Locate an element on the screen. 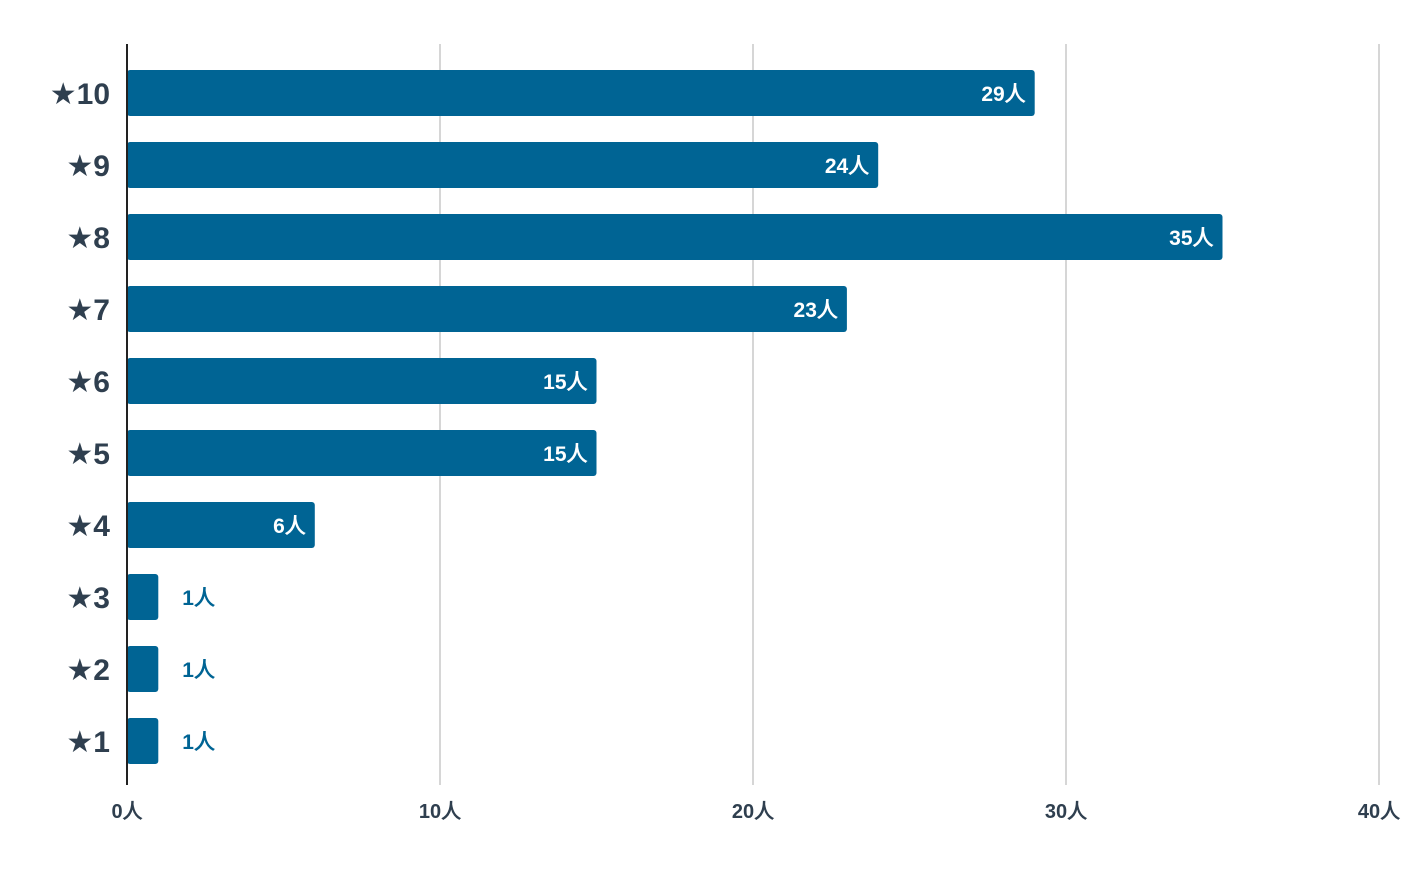 The width and height of the screenshot is (1422, 871). category-label: ★4 is located at coordinates (88, 526).